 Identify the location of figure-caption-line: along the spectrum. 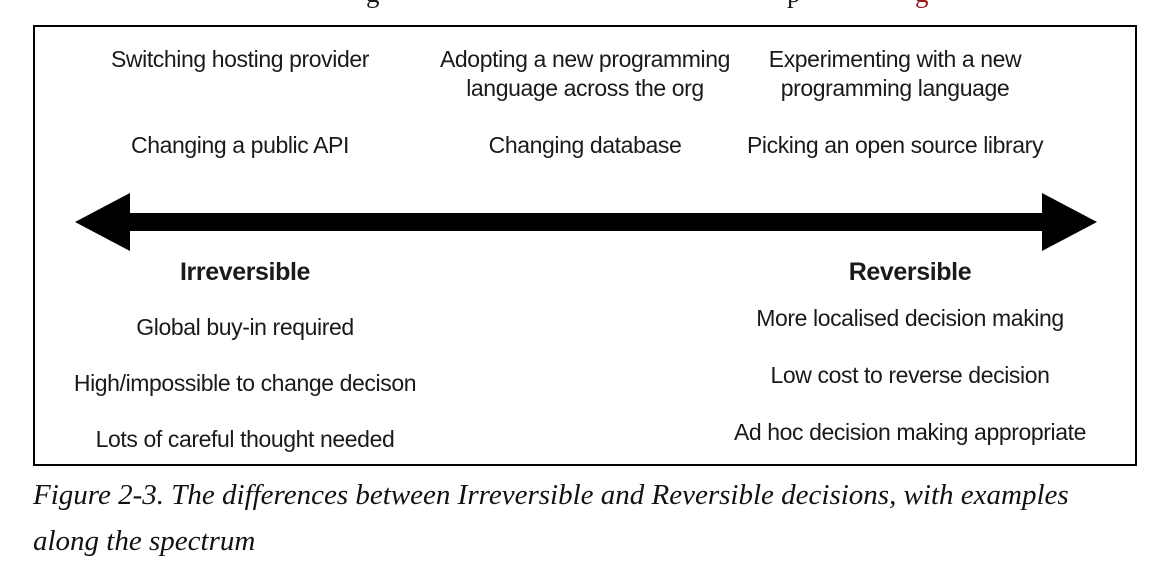
(144, 541).